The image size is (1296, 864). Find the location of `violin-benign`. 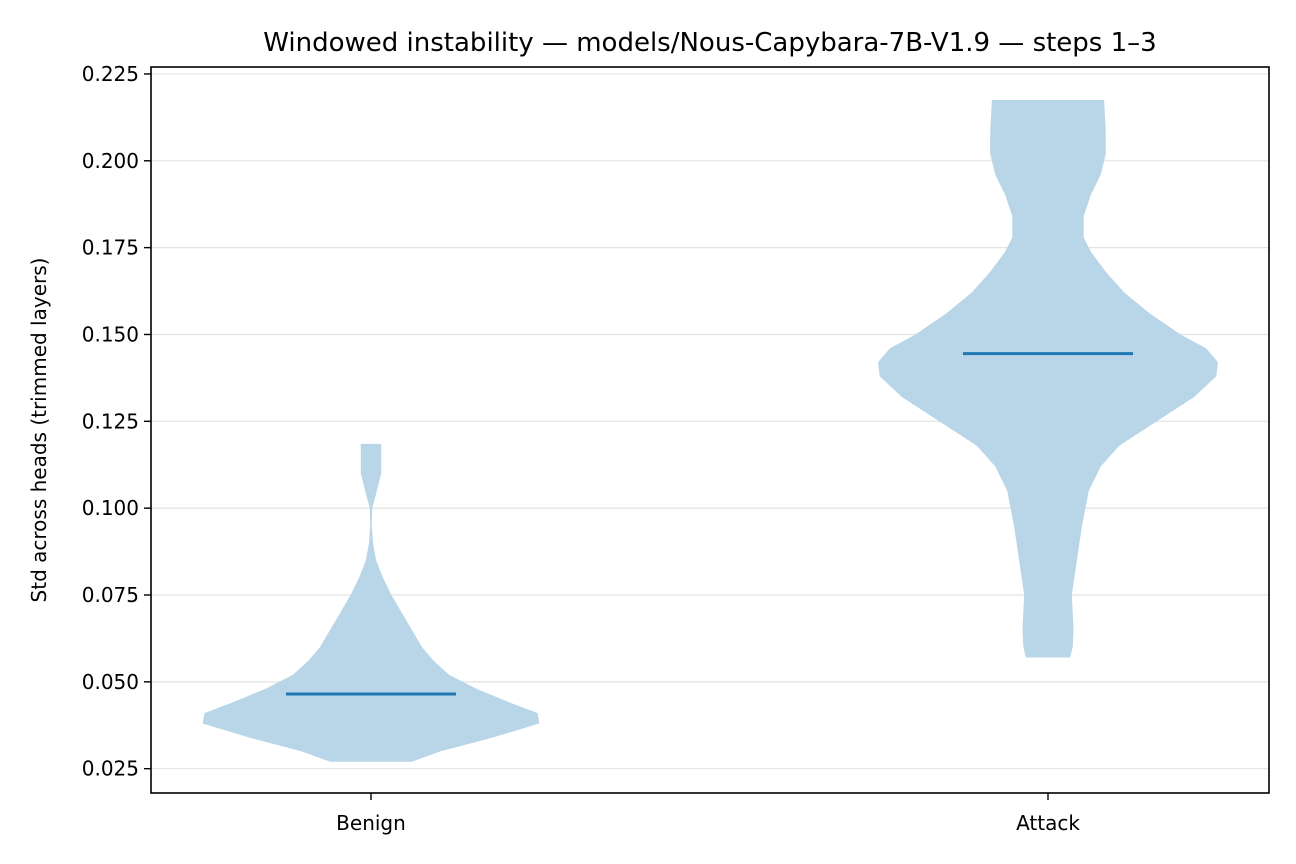

violin-benign is located at coordinates (371, 602).